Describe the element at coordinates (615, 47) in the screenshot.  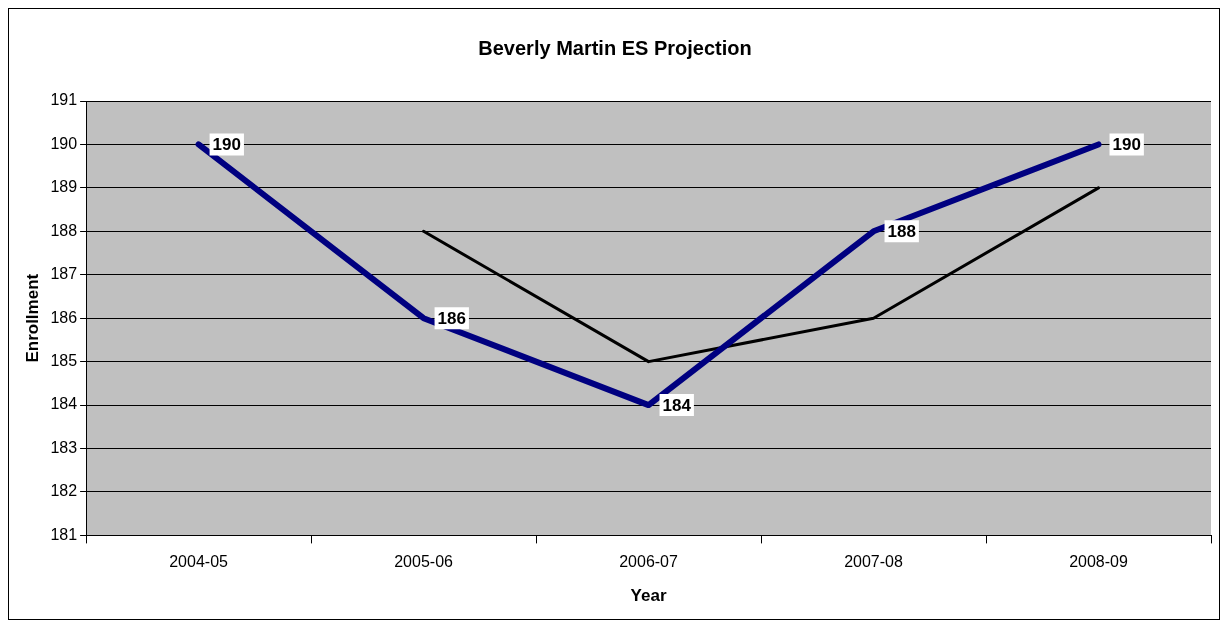
I see `chart-title: Beverly Martin ES Projection` at that location.